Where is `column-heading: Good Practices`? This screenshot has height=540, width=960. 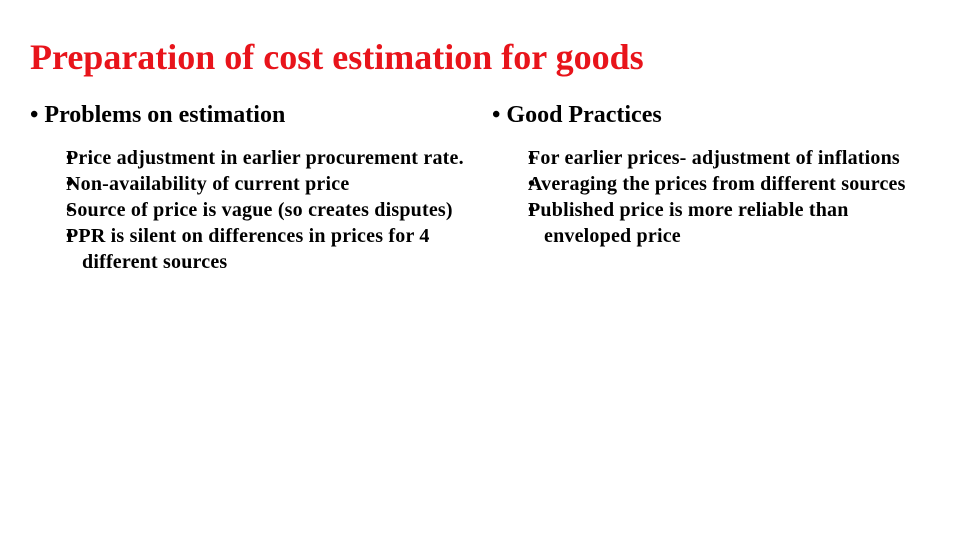
column-heading: Good Practices is located at coordinates (712, 115).